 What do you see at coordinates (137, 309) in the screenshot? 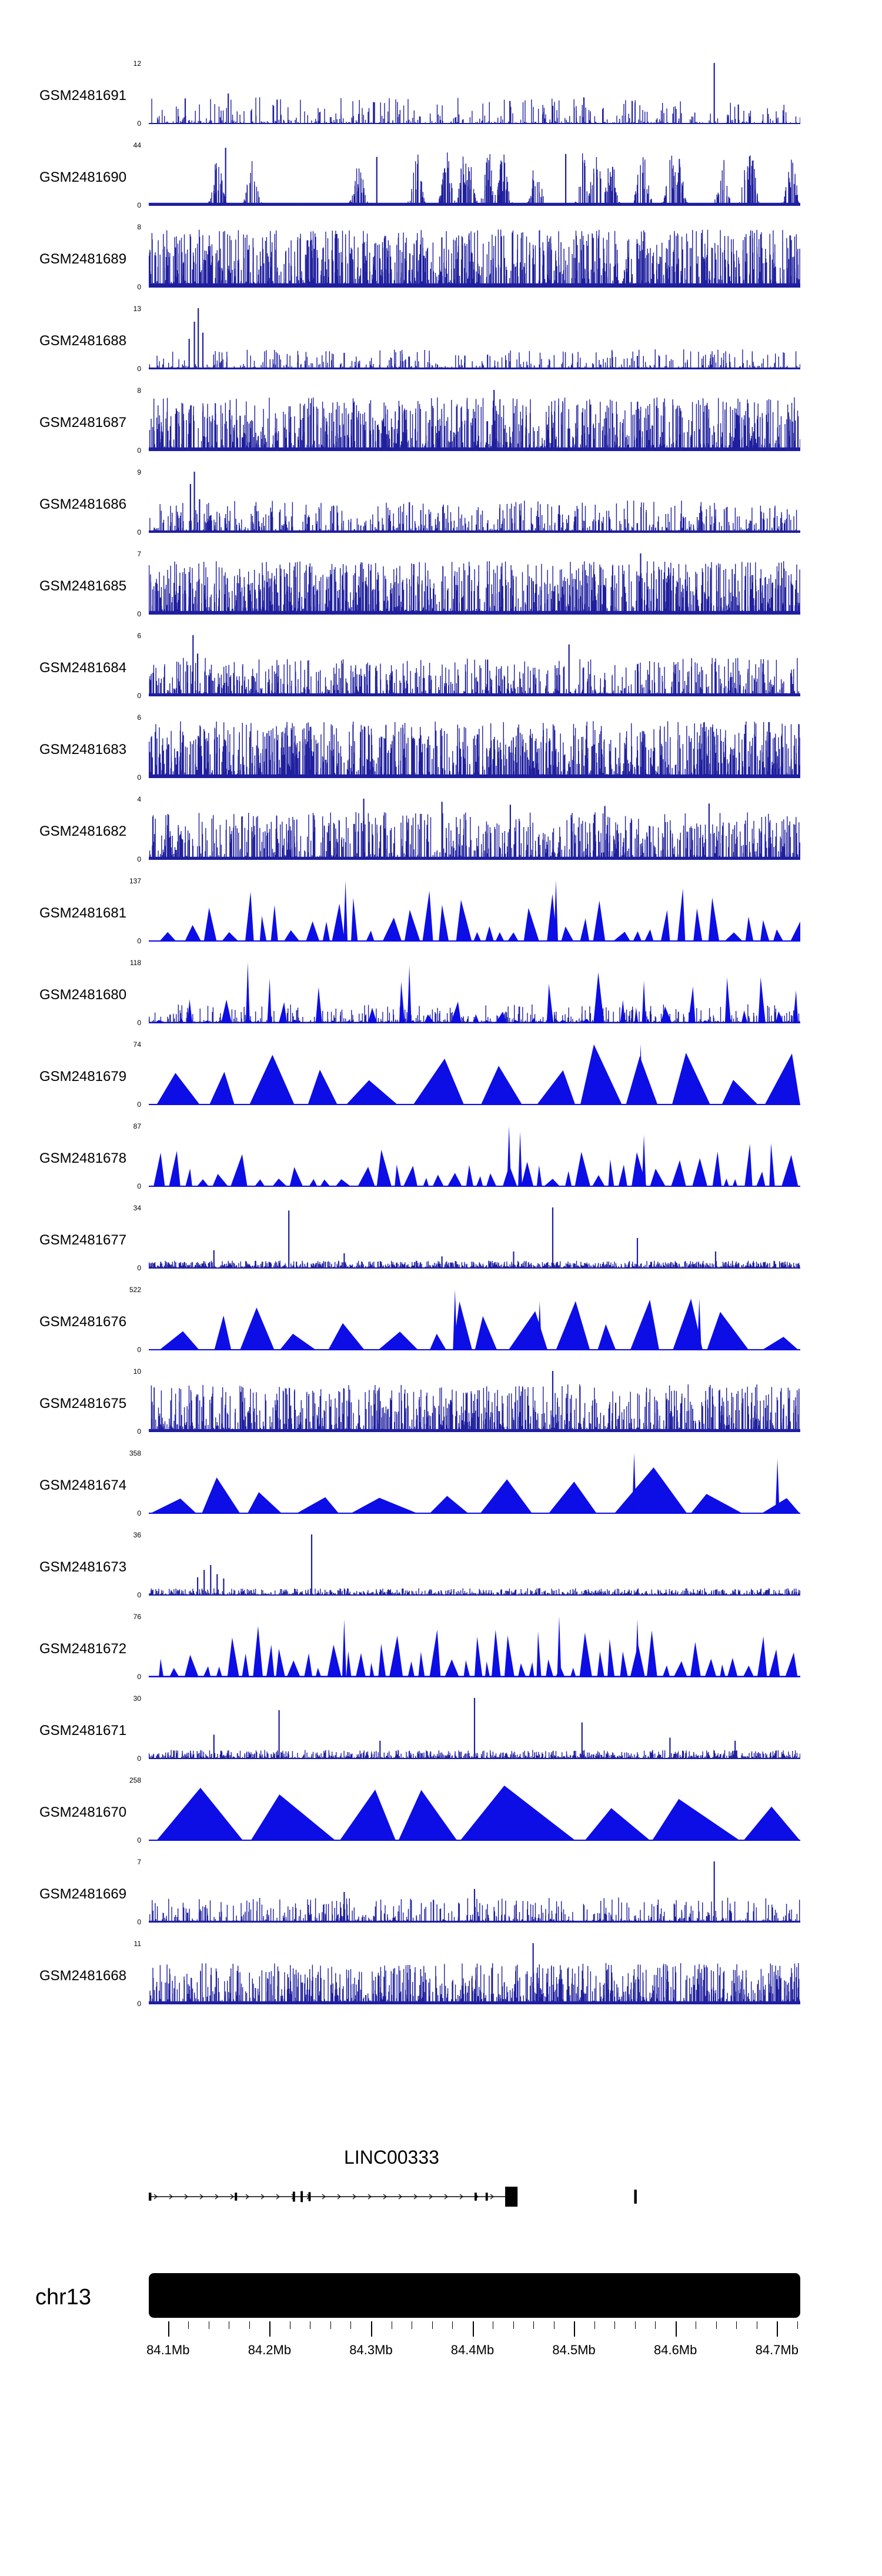
I see `track-ymax-value: 13` at bounding box center [137, 309].